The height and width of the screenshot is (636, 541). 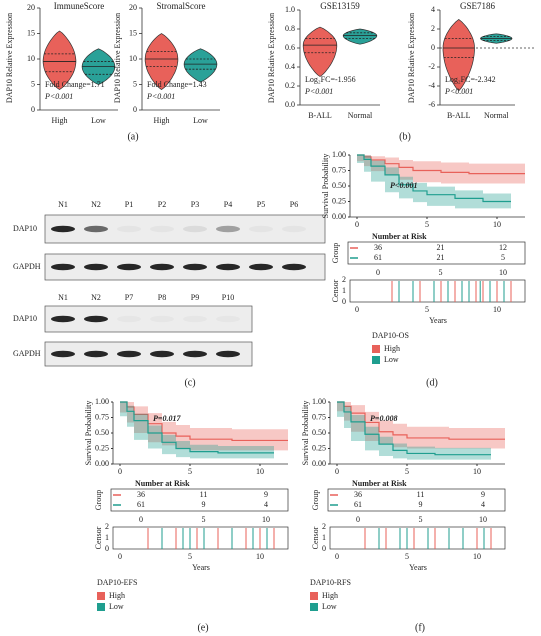 I want to click on y-tick-label: 0.00, so click(x=319, y=463).